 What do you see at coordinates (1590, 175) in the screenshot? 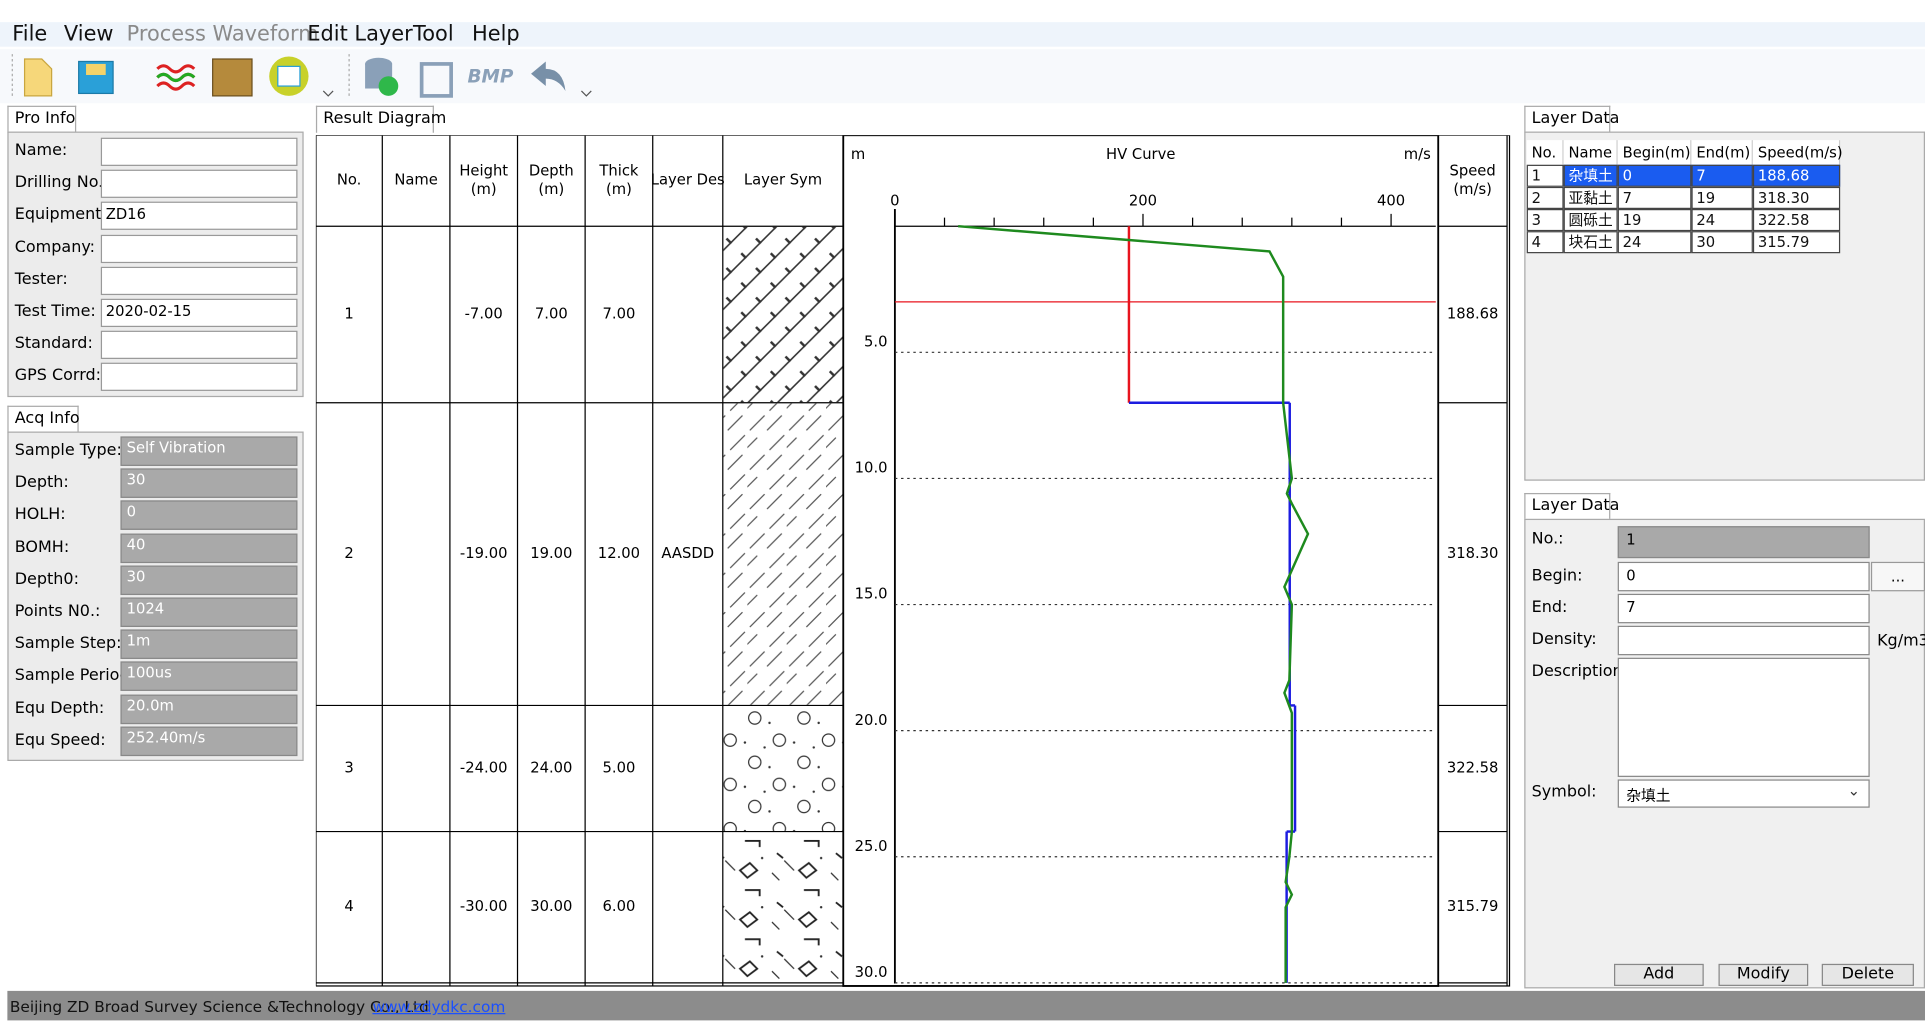
I see `table-cell: 杂填土` at bounding box center [1590, 175].